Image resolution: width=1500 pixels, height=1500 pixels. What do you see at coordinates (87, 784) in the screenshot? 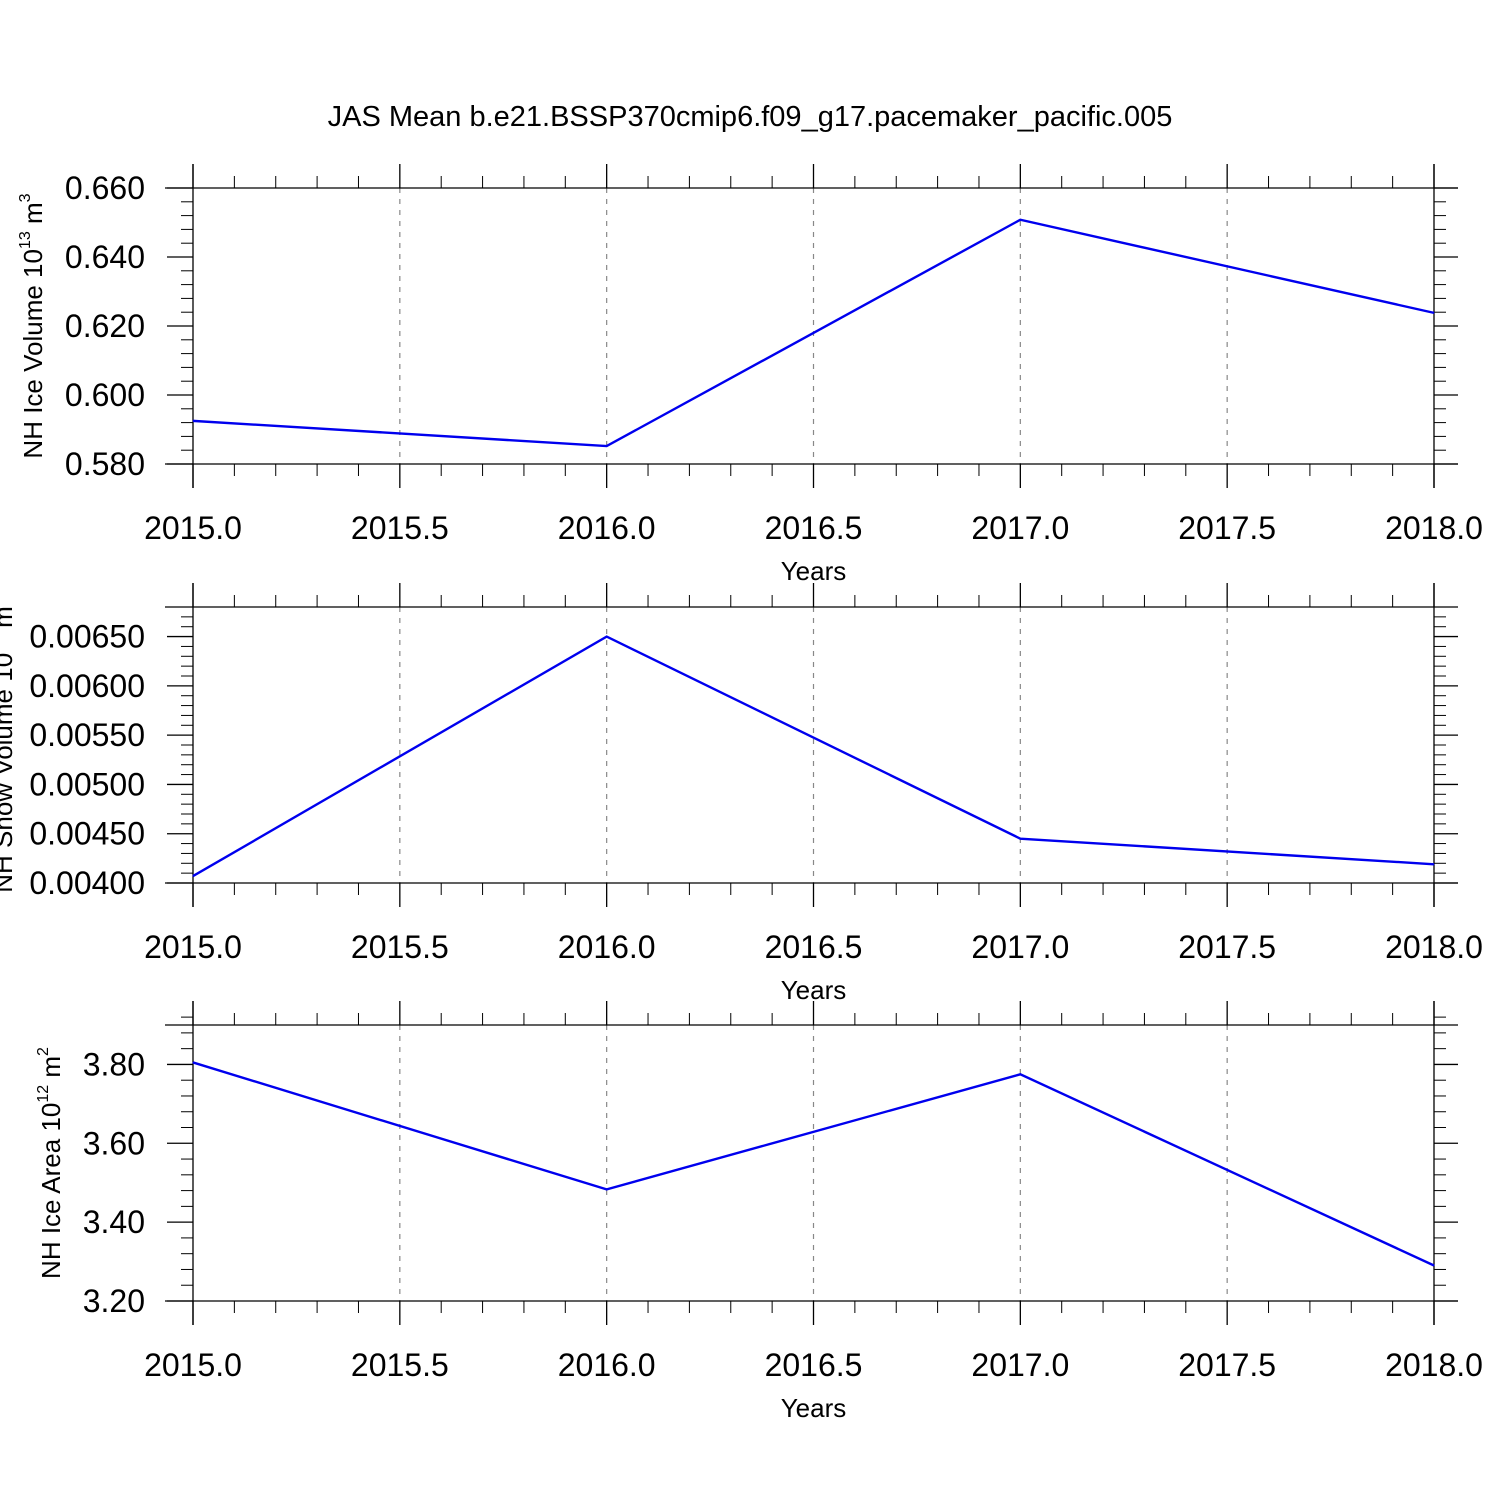
I see `y-tick-label: 0.00500` at bounding box center [87, 784].